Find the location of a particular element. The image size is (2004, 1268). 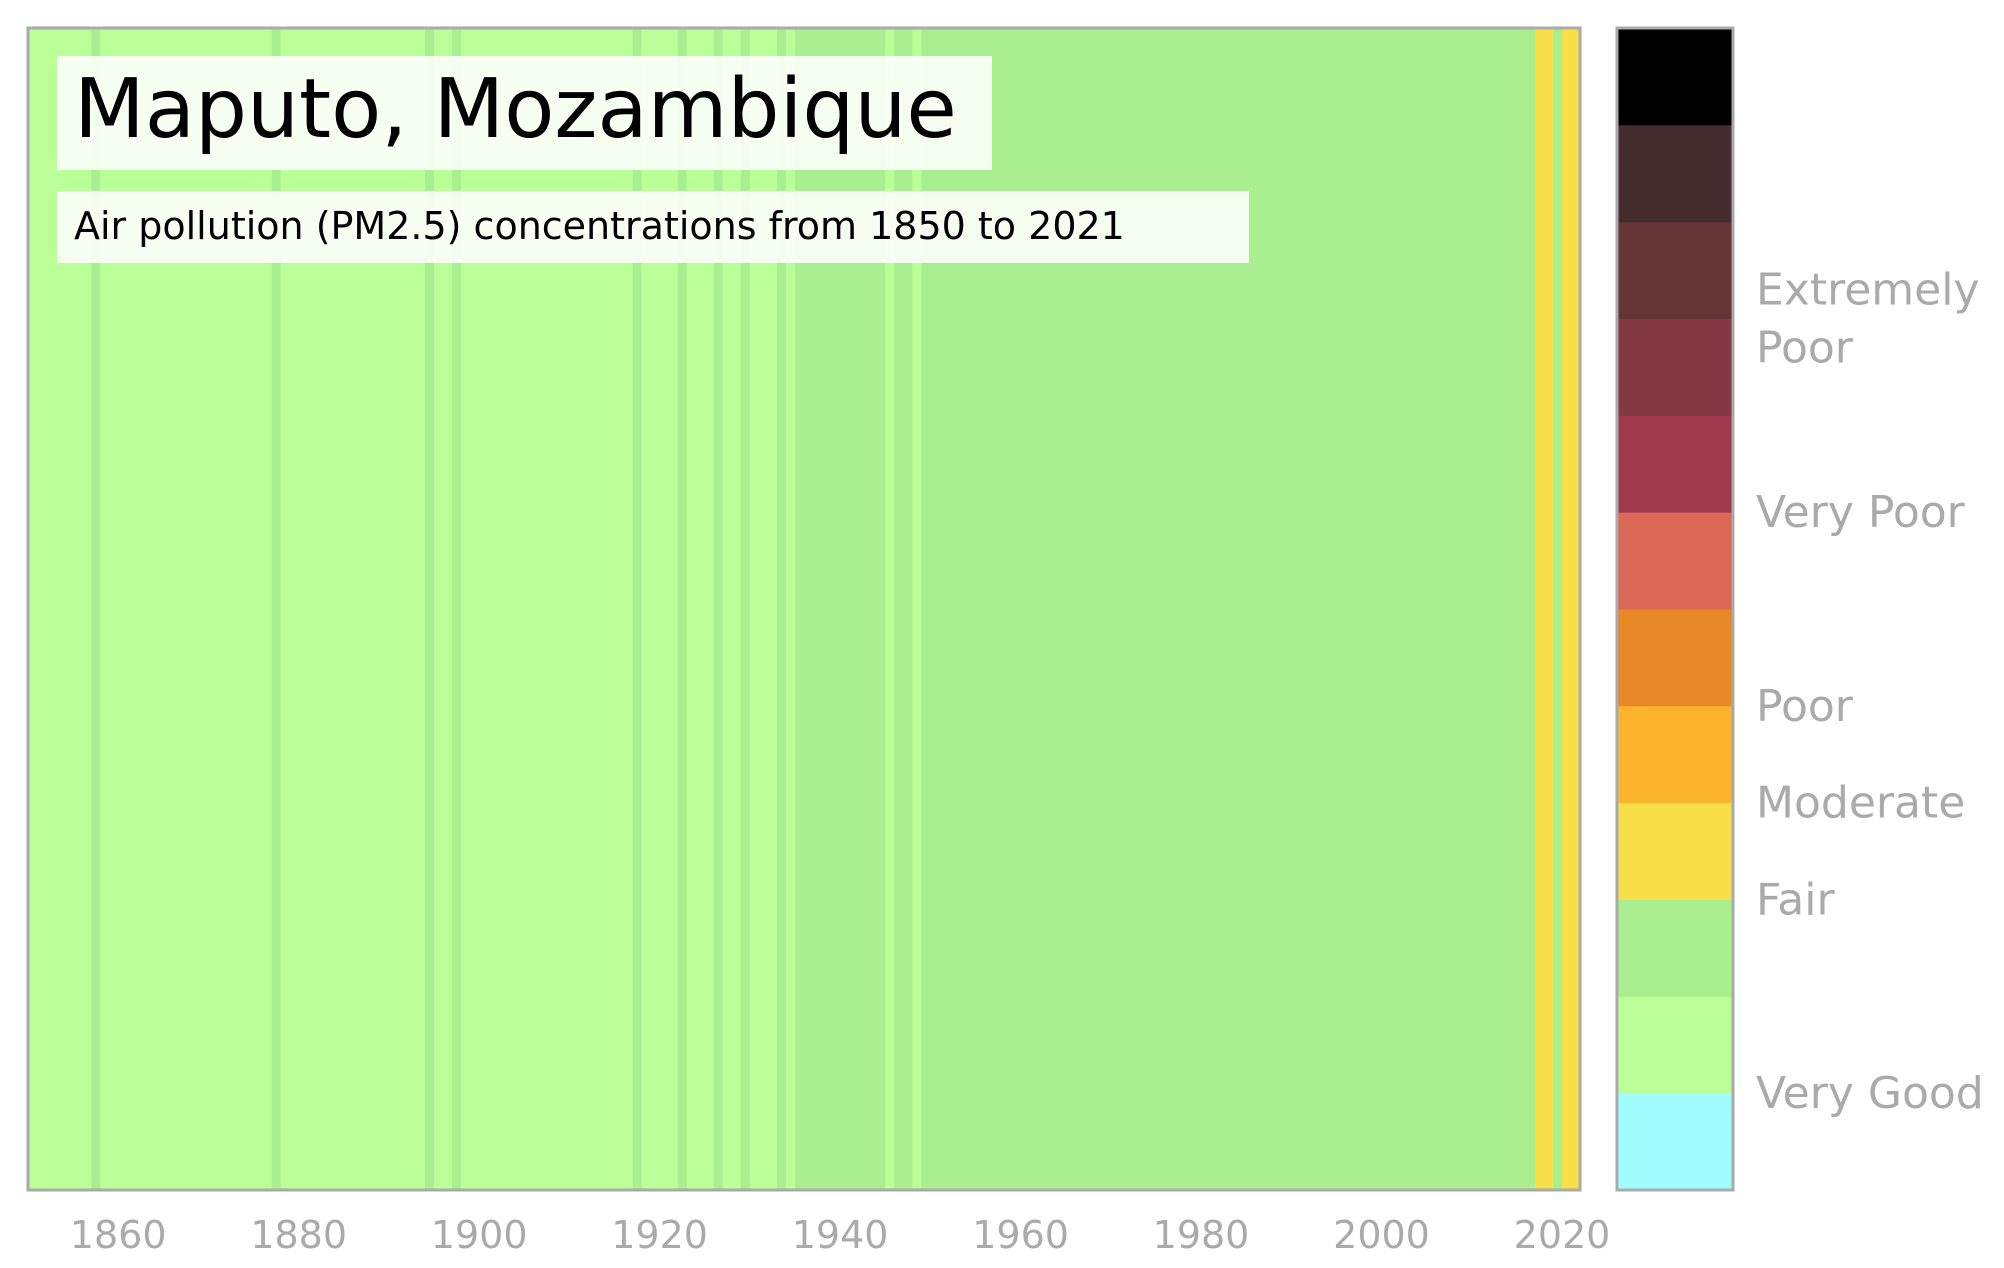

subtitle-box is located at coordinates (653, 227).